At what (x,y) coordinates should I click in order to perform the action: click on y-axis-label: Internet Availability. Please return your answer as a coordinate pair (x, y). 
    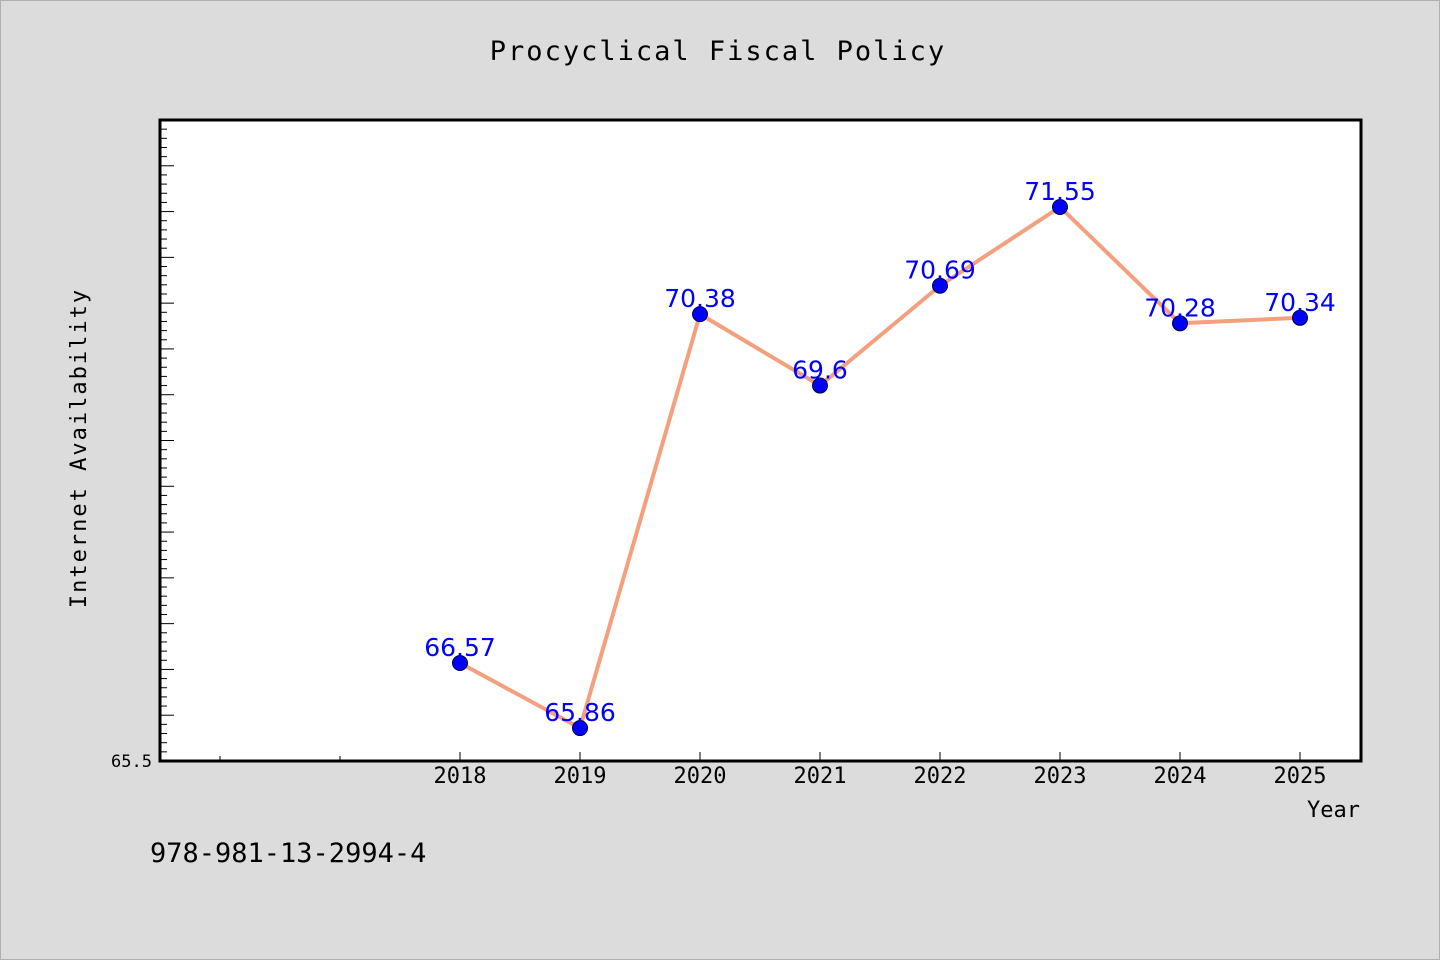
    Looking at the image, I should click on (79, 448).